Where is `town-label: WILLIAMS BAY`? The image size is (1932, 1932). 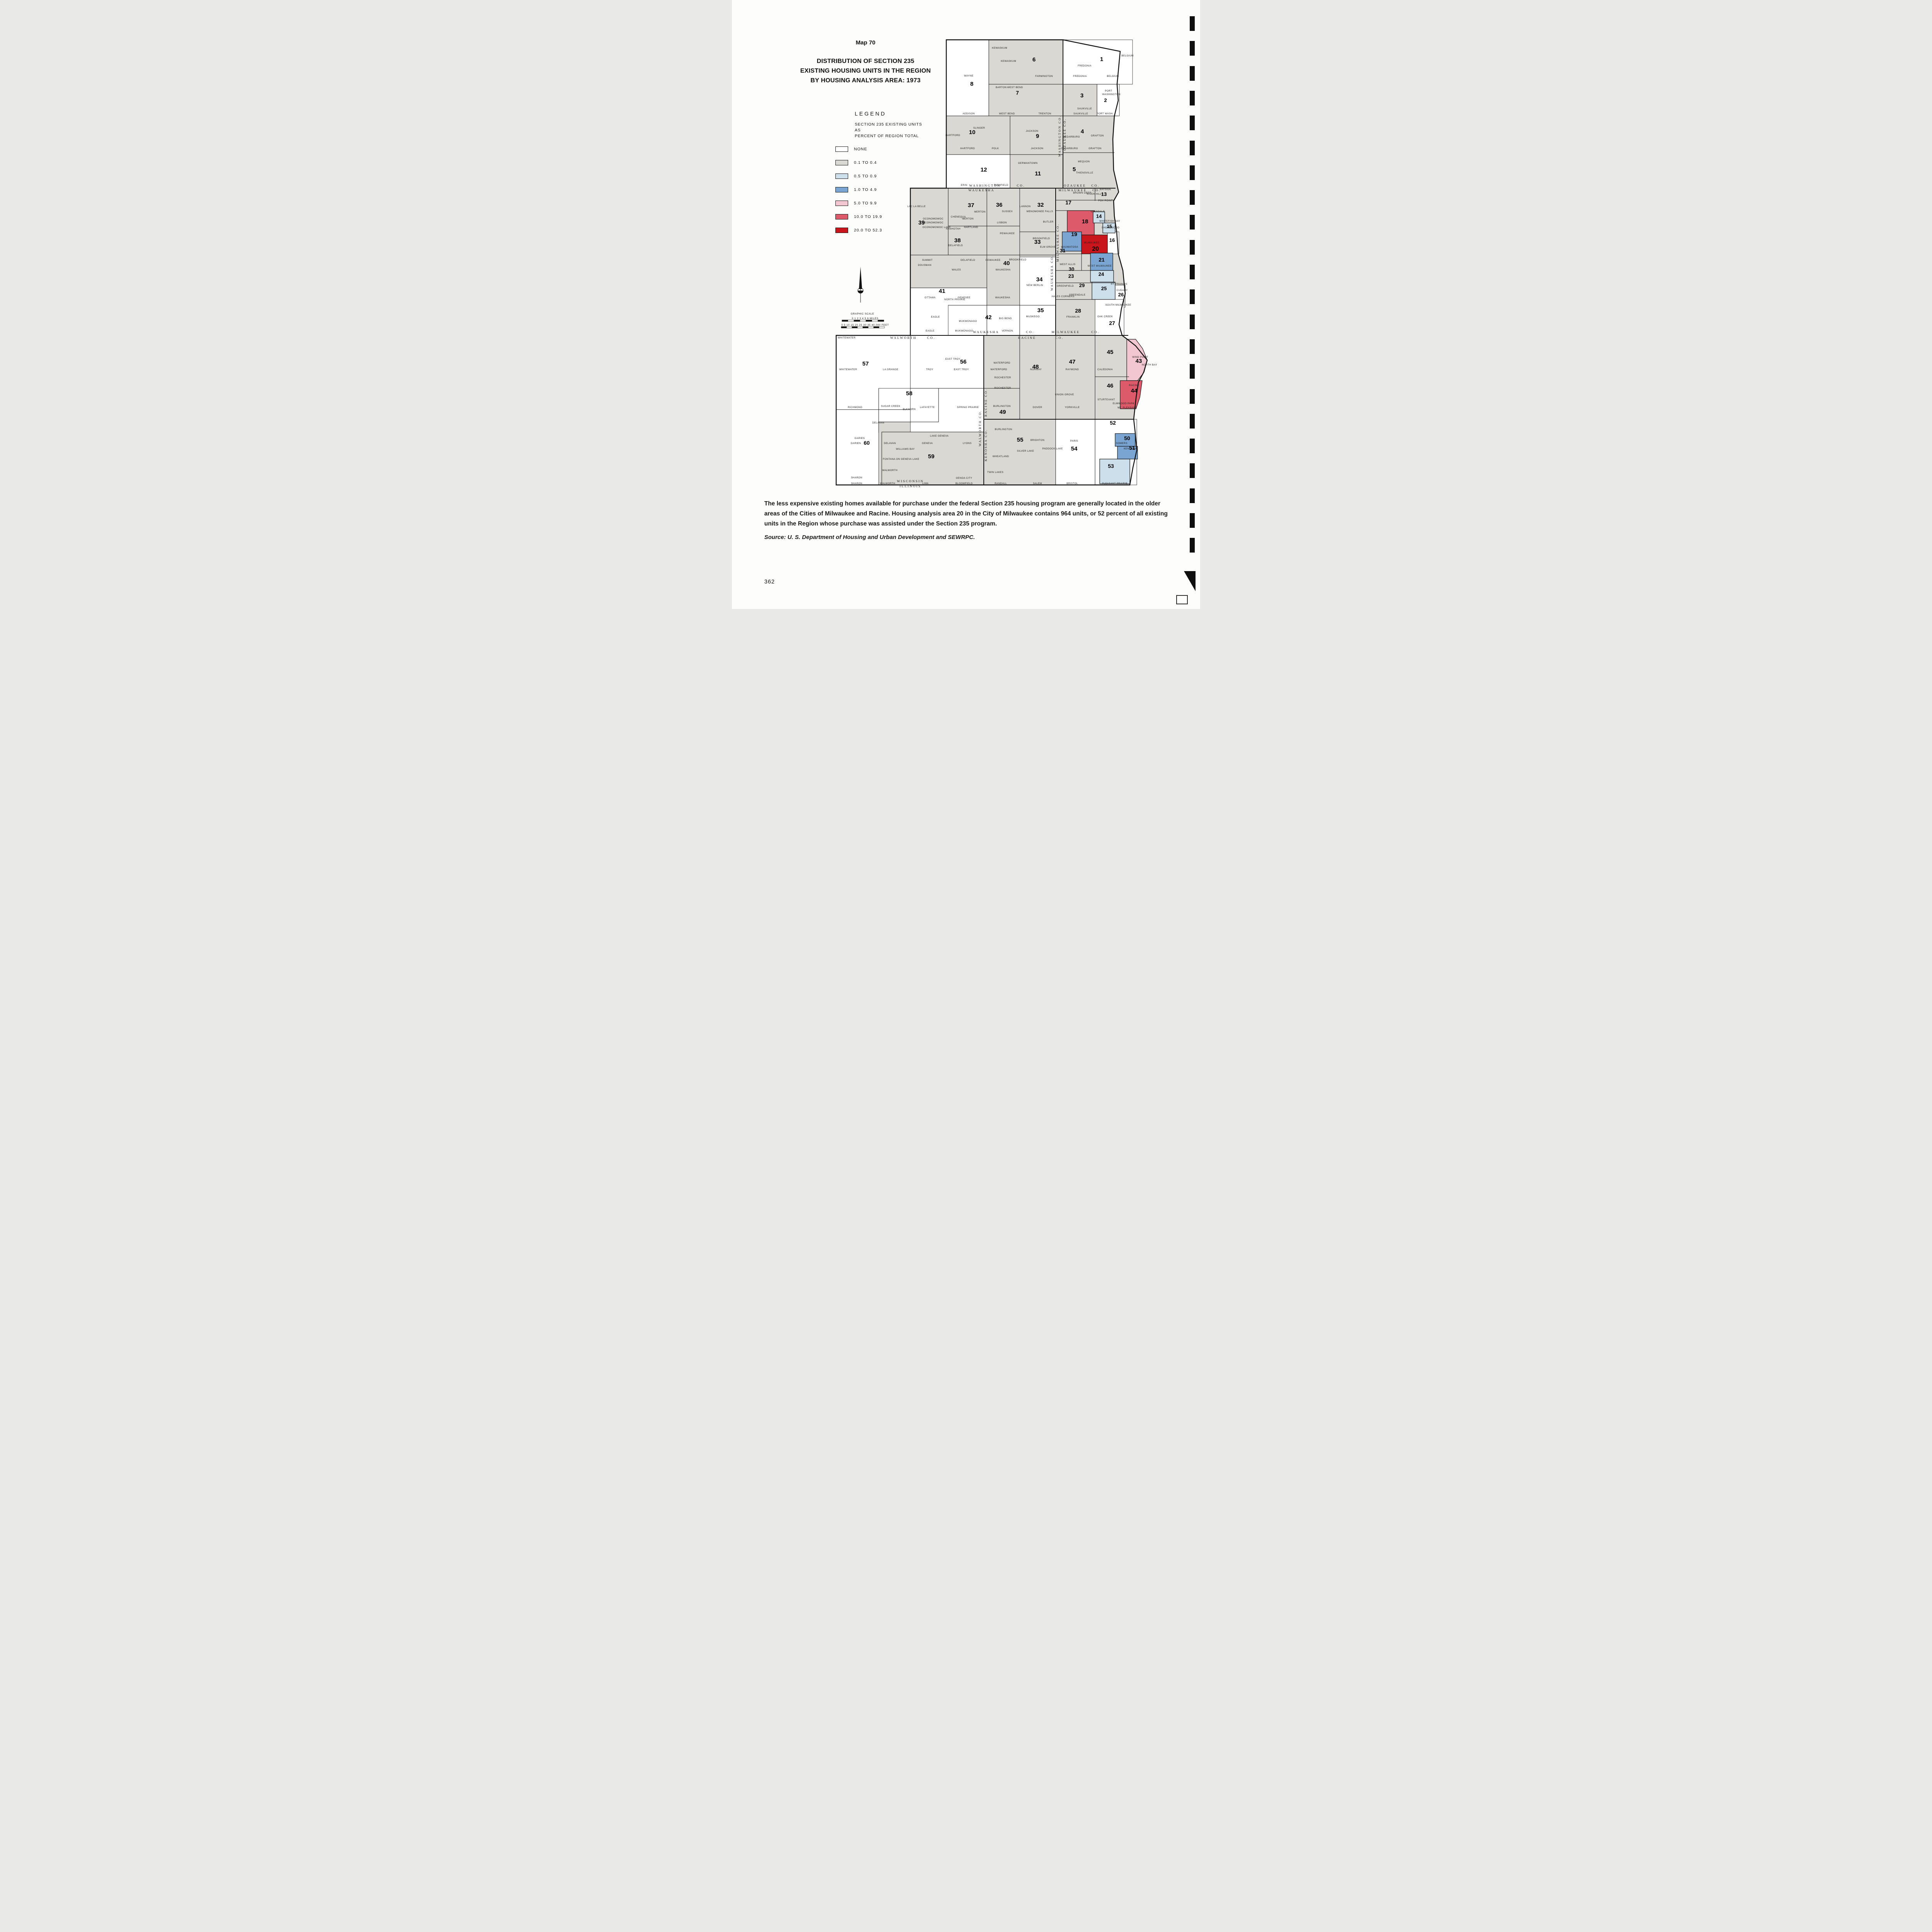 town-label: WILLIAMS BAY is located at coordinates (906, 450).